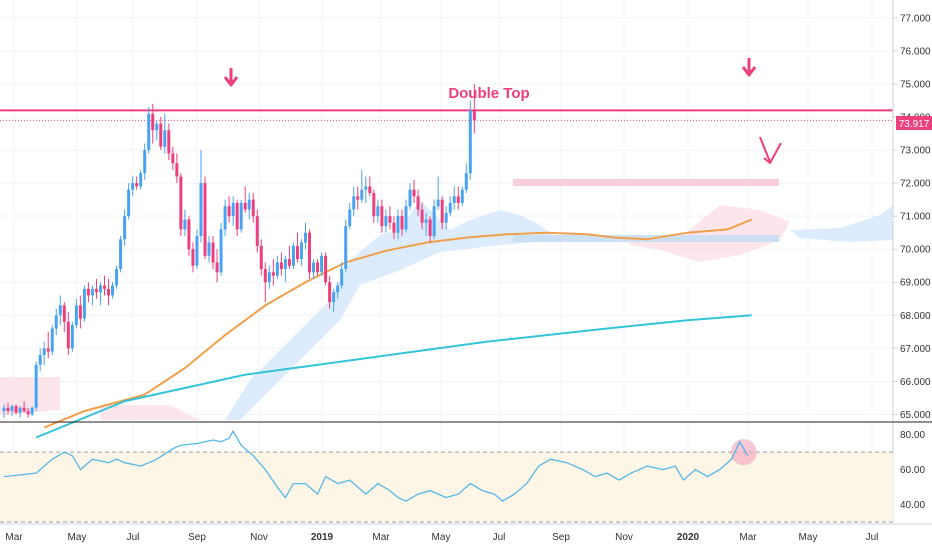  What do you see at coordinates (765, 149) in the screenshot?
I see `projection-arrow` at bounding box center [765, 149].